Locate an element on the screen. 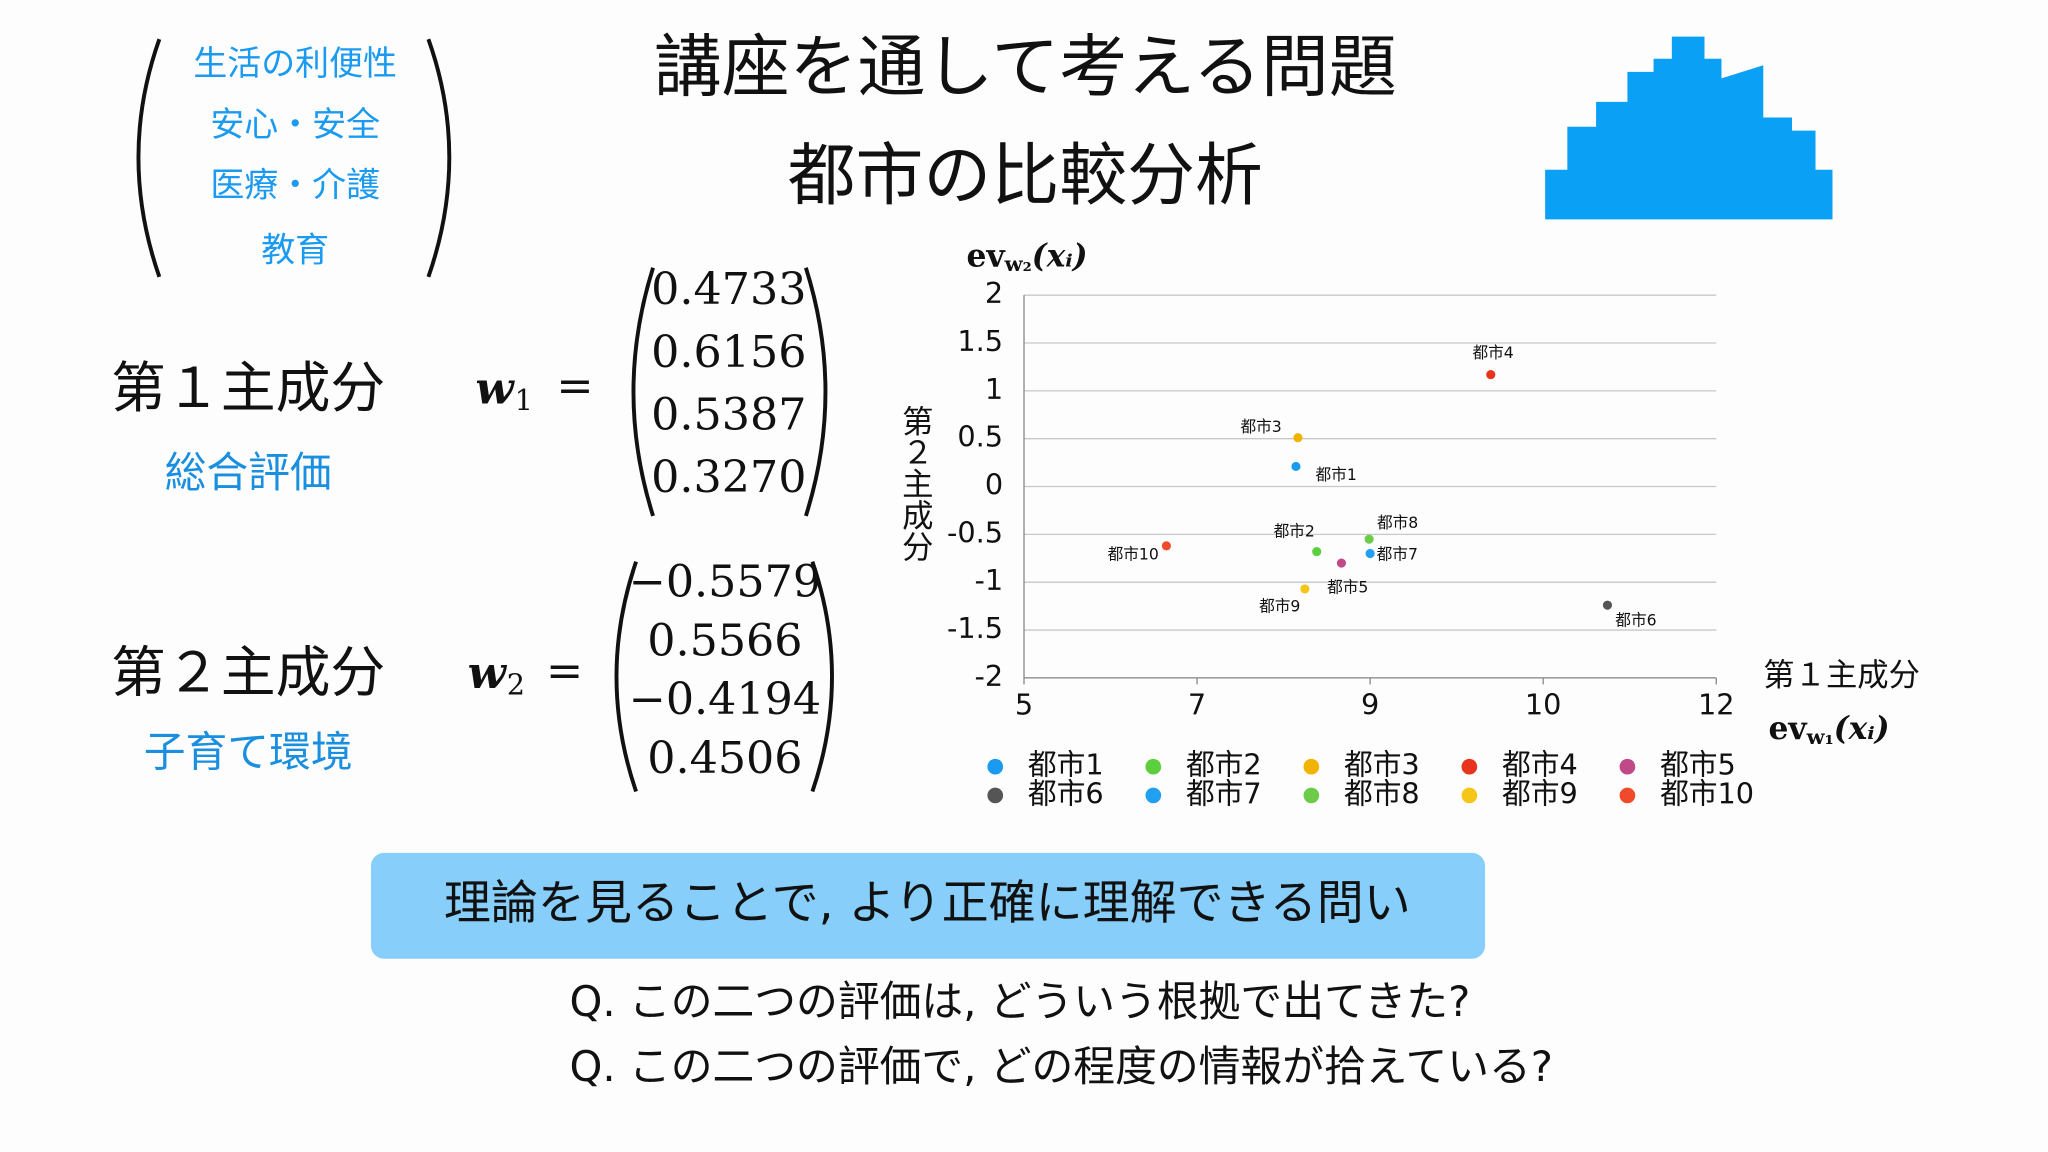 This screenshot has width=2048, height=1152. question: Q. この二つの評価は, どういう根拠で出てきた? is located at coordinates (1019, 1001).